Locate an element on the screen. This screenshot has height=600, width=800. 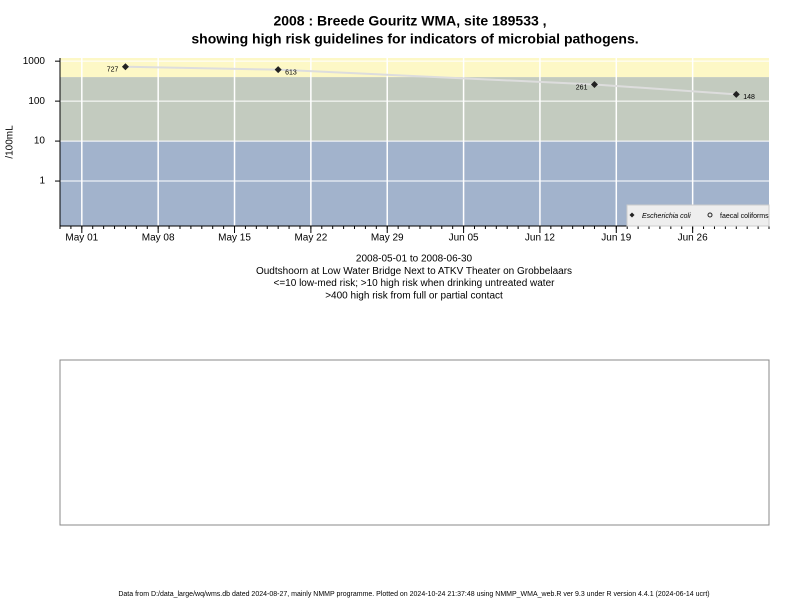
x-tick-label: May 15 is located at coordinates (234, 238).